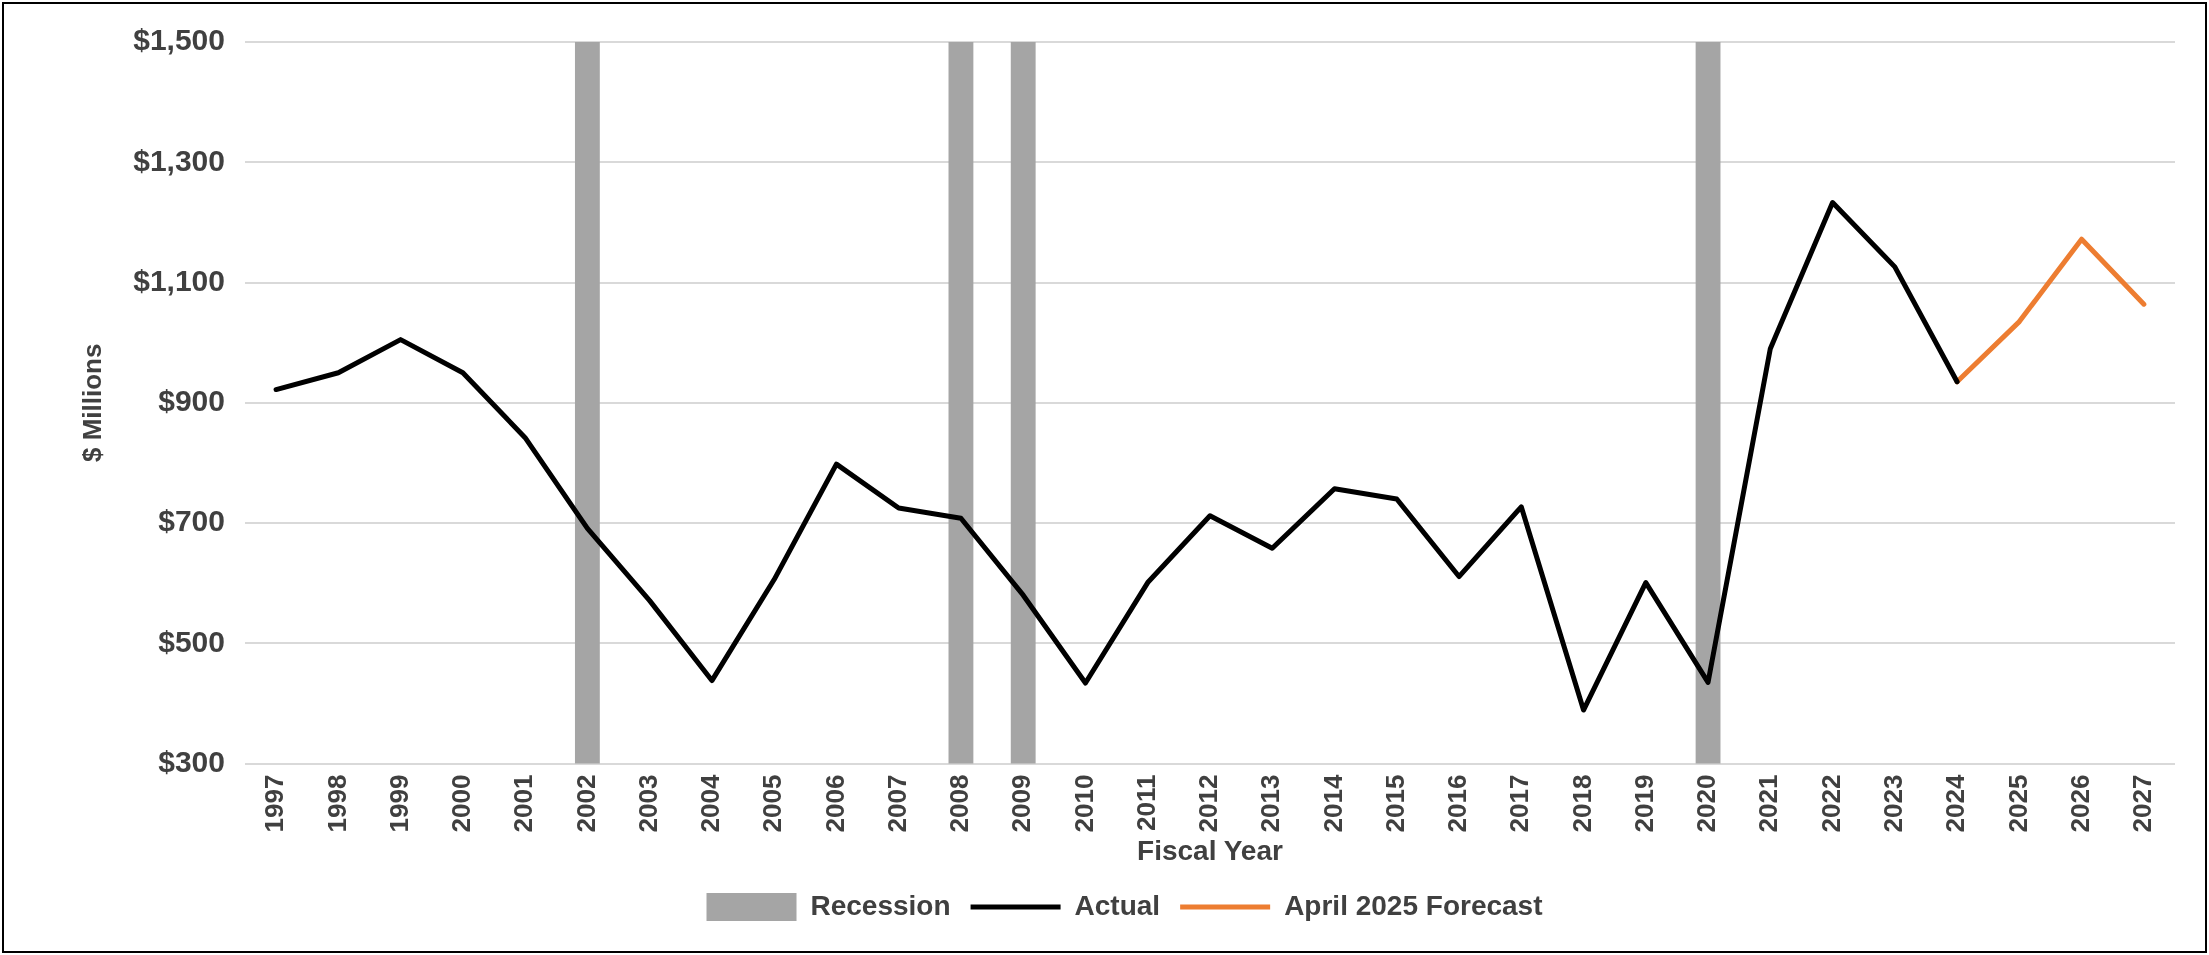  What do you see at coordinates (1519, 803) in the screenshot?
I see `x-tick-label: 2017` at bounding box center [1519, 803].